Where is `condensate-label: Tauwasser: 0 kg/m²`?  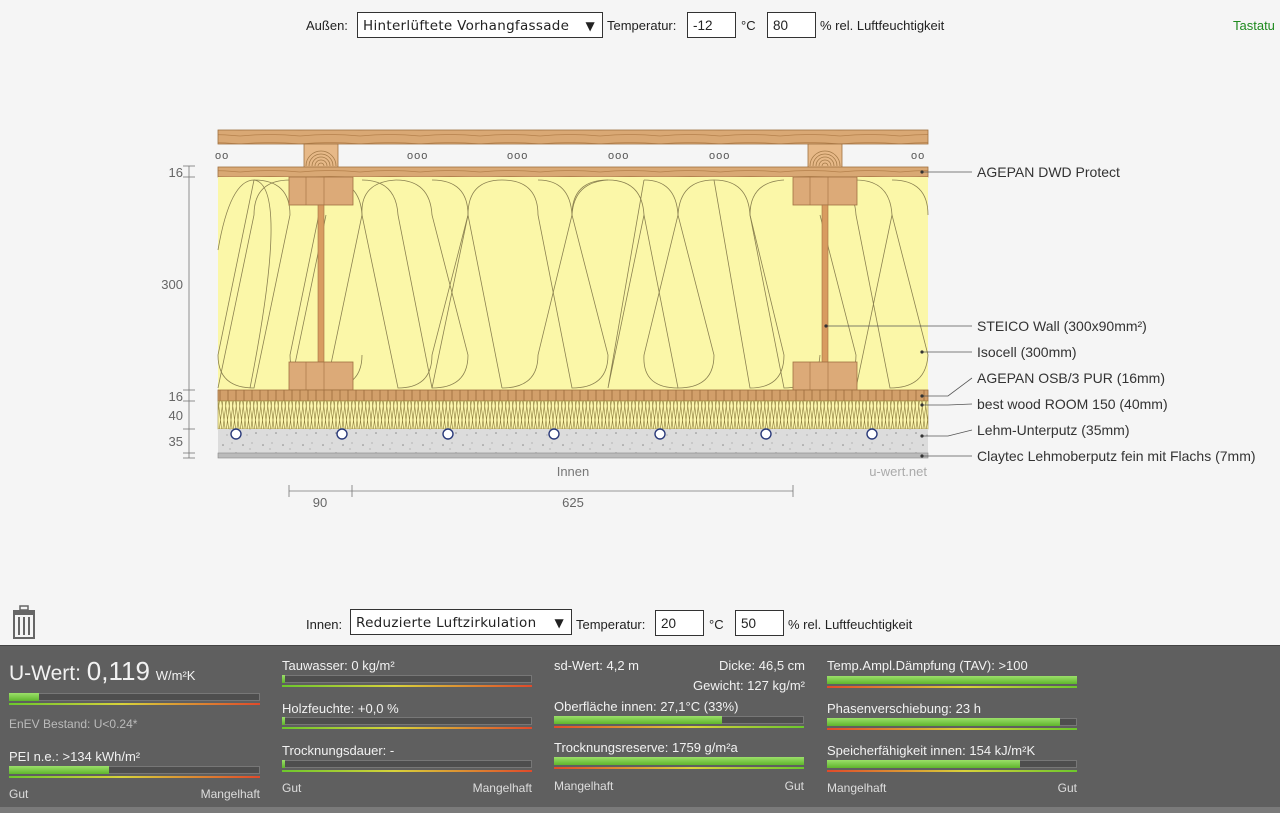
condensate-label: Tauwasser: 0 kg/m² is located at coordinates (338, 665).